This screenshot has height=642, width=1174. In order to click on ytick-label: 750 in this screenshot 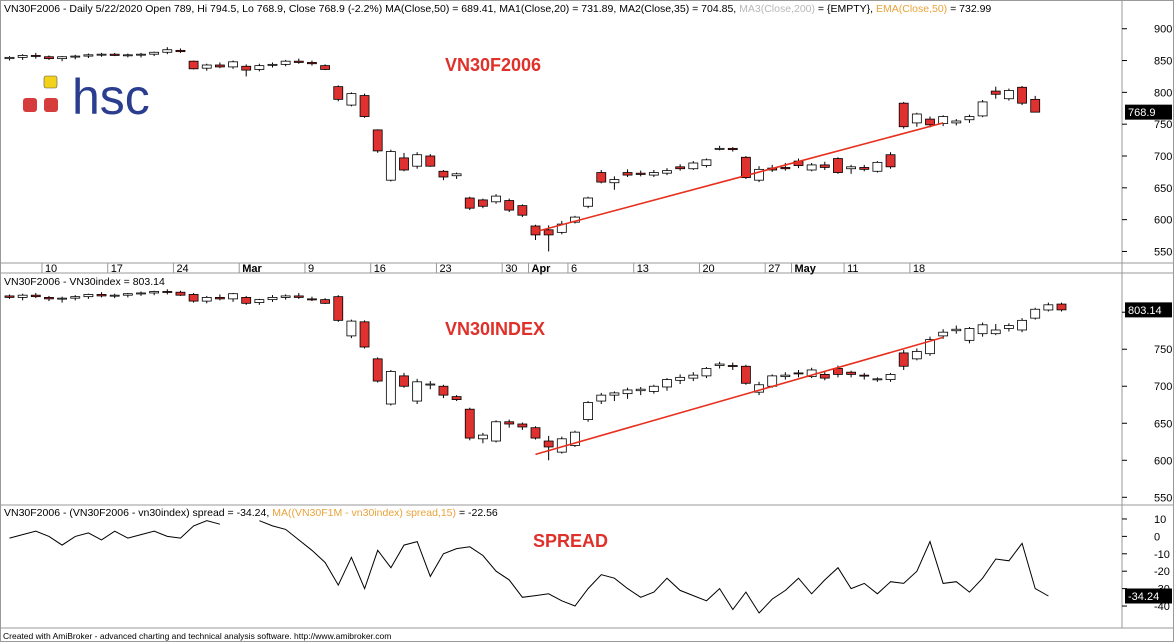, I will do `click(1163, 125)`.